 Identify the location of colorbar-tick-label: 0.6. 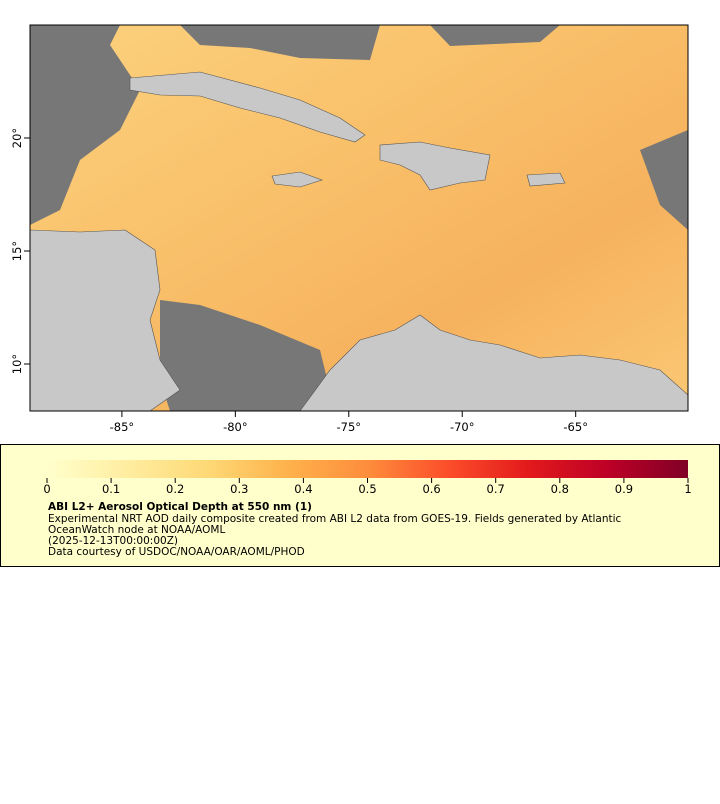
(431, 489).